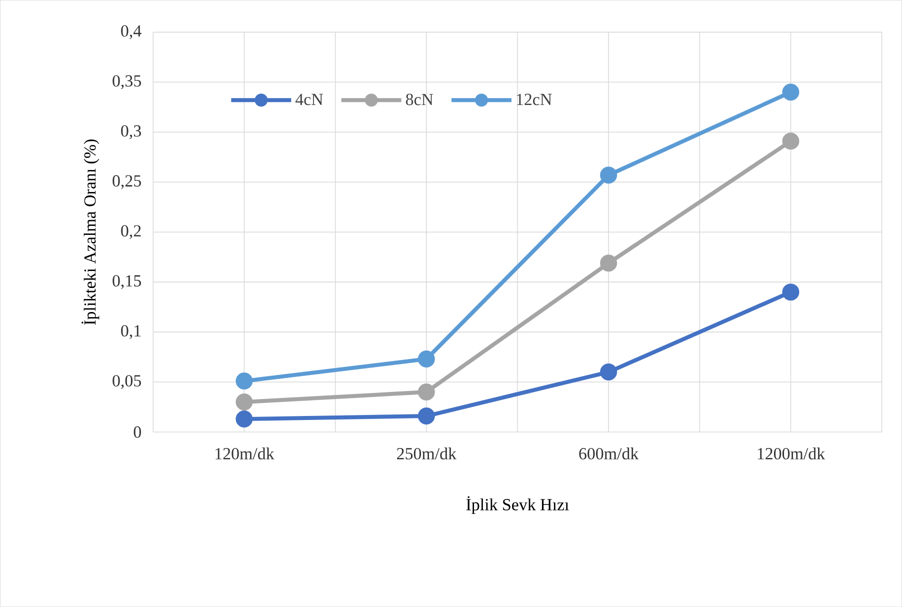  Describe the element at coordinates (792, 453) in the screenshot. I see `x-tick-label: 1200m/dk` at that location.